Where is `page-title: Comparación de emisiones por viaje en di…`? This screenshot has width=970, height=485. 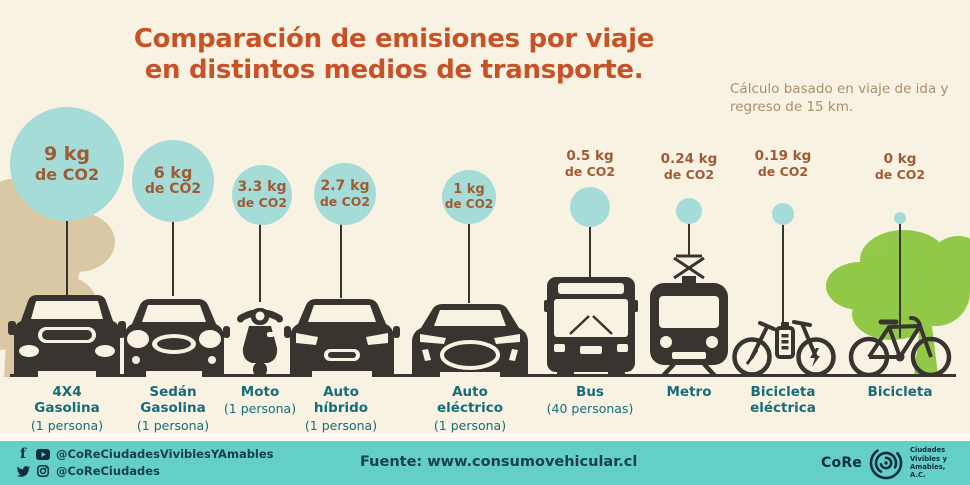
page-title: Comparación de emisiones por viaje en di… is located at coordinates (394, 55).